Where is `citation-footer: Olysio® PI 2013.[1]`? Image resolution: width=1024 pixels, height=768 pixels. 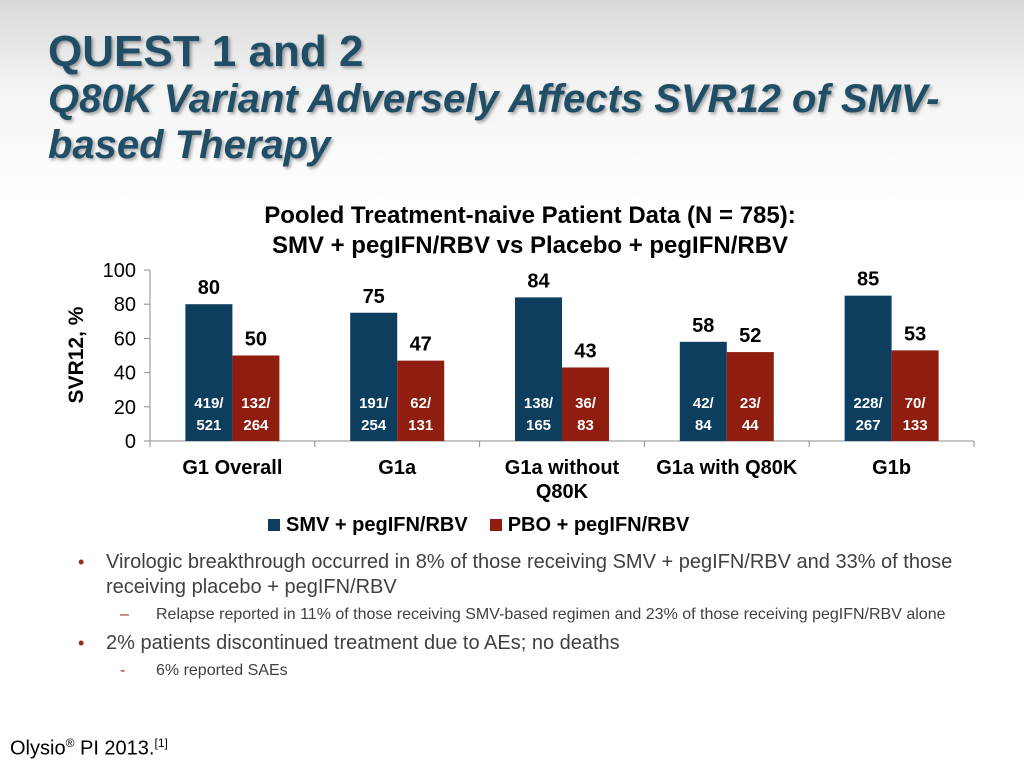 citation-footer: Olysio® PI 2013.[1] is located at coordinates (89, 748).